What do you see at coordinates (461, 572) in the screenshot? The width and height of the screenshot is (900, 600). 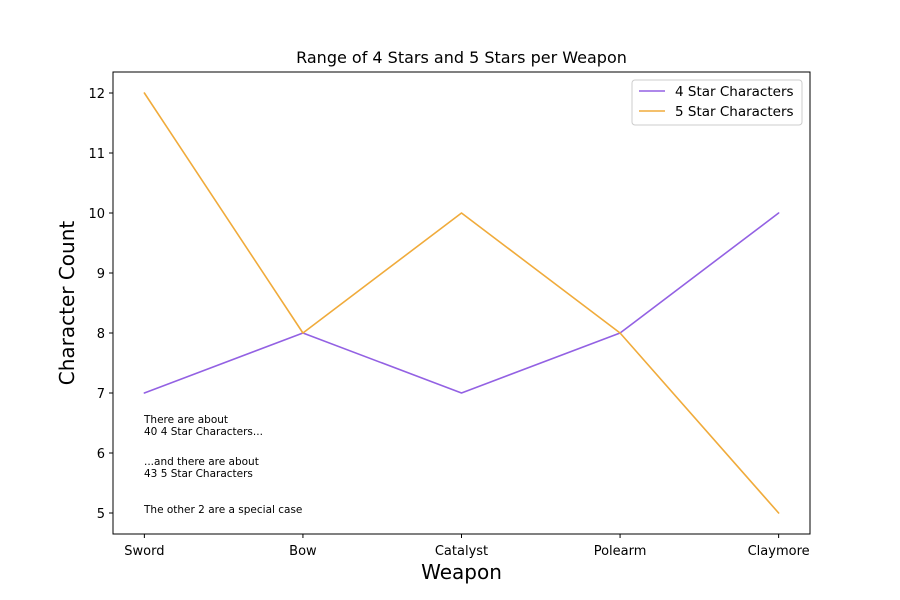 I see `x-axis-title: Weapon` at bounding box center [461, 572].